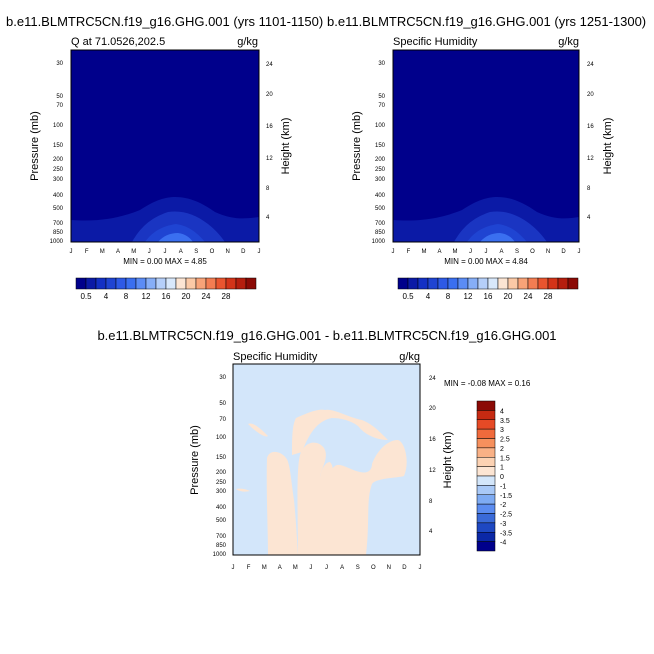 This screenshot has width=654, height=654. What do you see at coordinates (502, 411) in the screenshot?
I see `panel-3-colorbar-label: 4` at bounding box center [502, 411].